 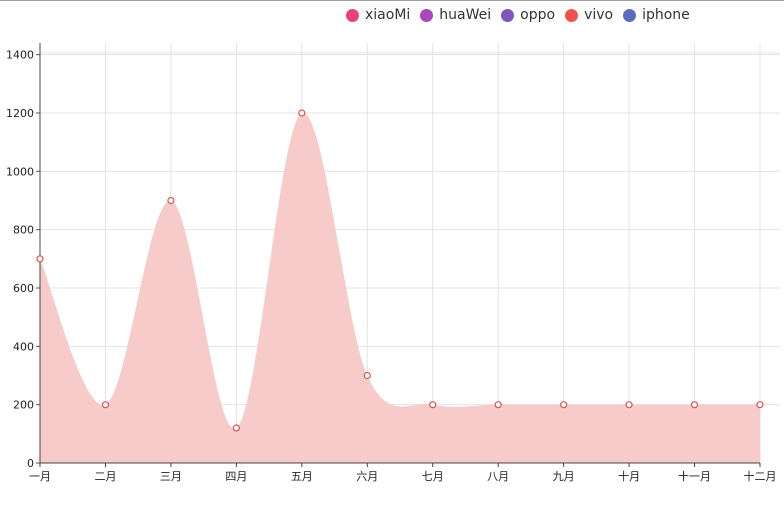 What do you see at coordinates (388, 15) in the screenshot?
I see `legend-label-xiaomi: xiaoMi` at bounding box center [388, 15].